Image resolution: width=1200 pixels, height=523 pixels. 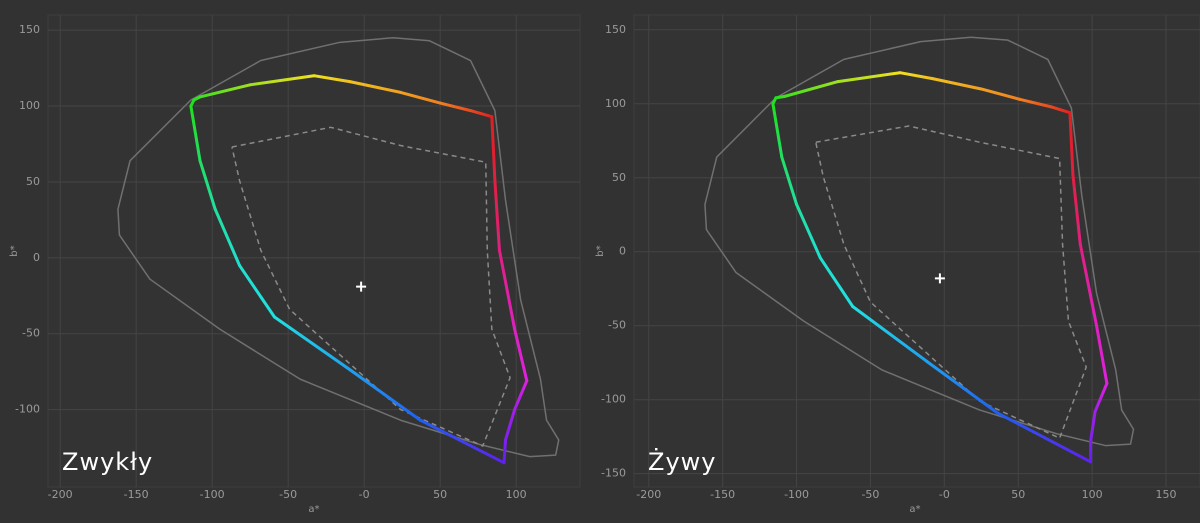 I want to click on panel-label: Zwykły, so click(x=107, y=462).